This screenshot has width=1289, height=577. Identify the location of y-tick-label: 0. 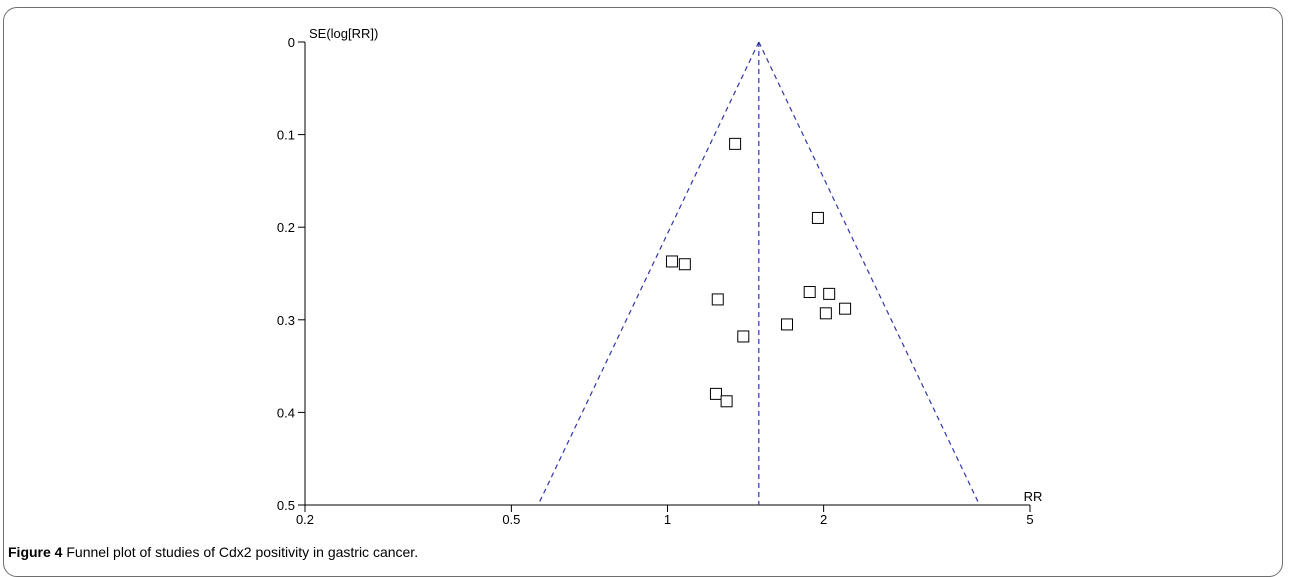
(291, 42).